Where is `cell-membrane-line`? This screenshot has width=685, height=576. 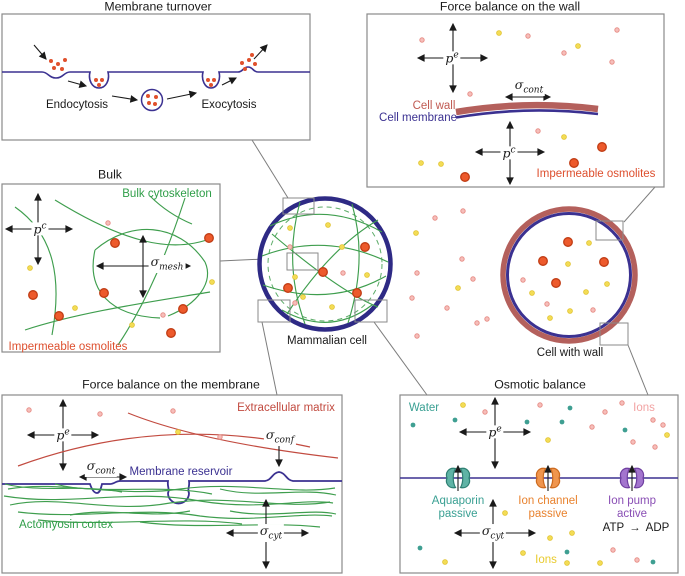 cell-membrane-line is located at coordinates (527, 114).